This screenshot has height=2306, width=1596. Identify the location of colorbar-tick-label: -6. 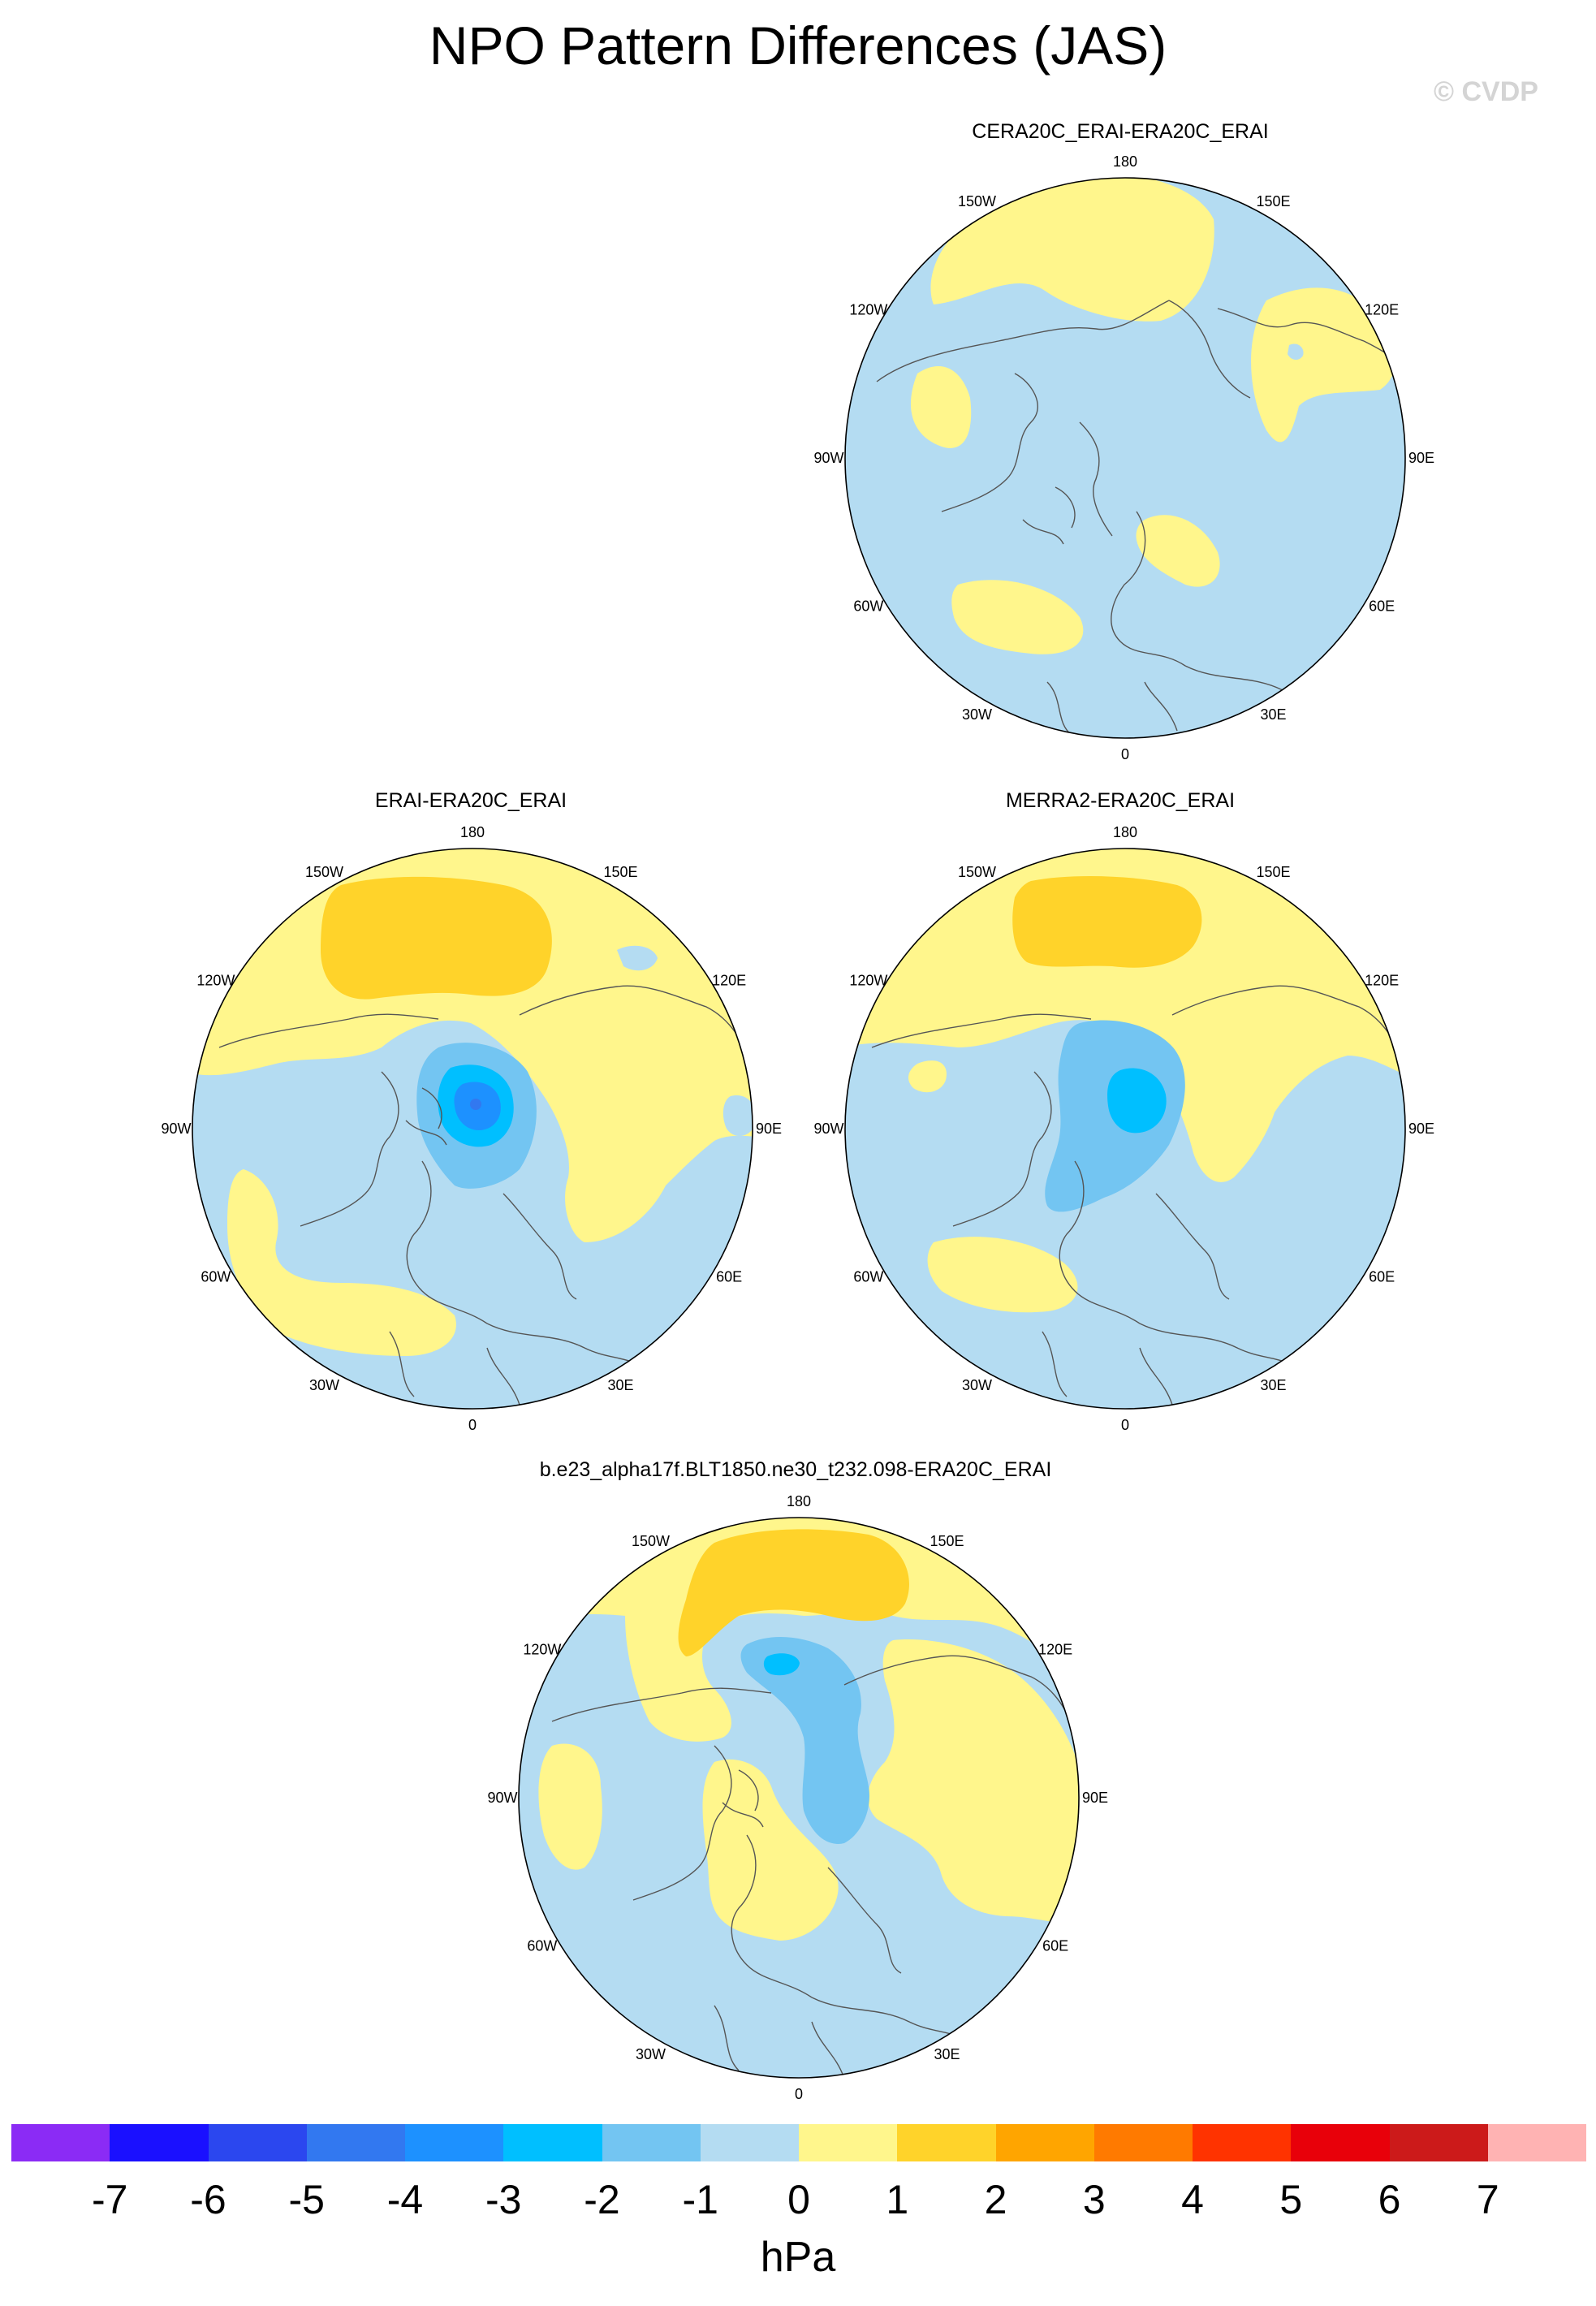
(208, 2199).